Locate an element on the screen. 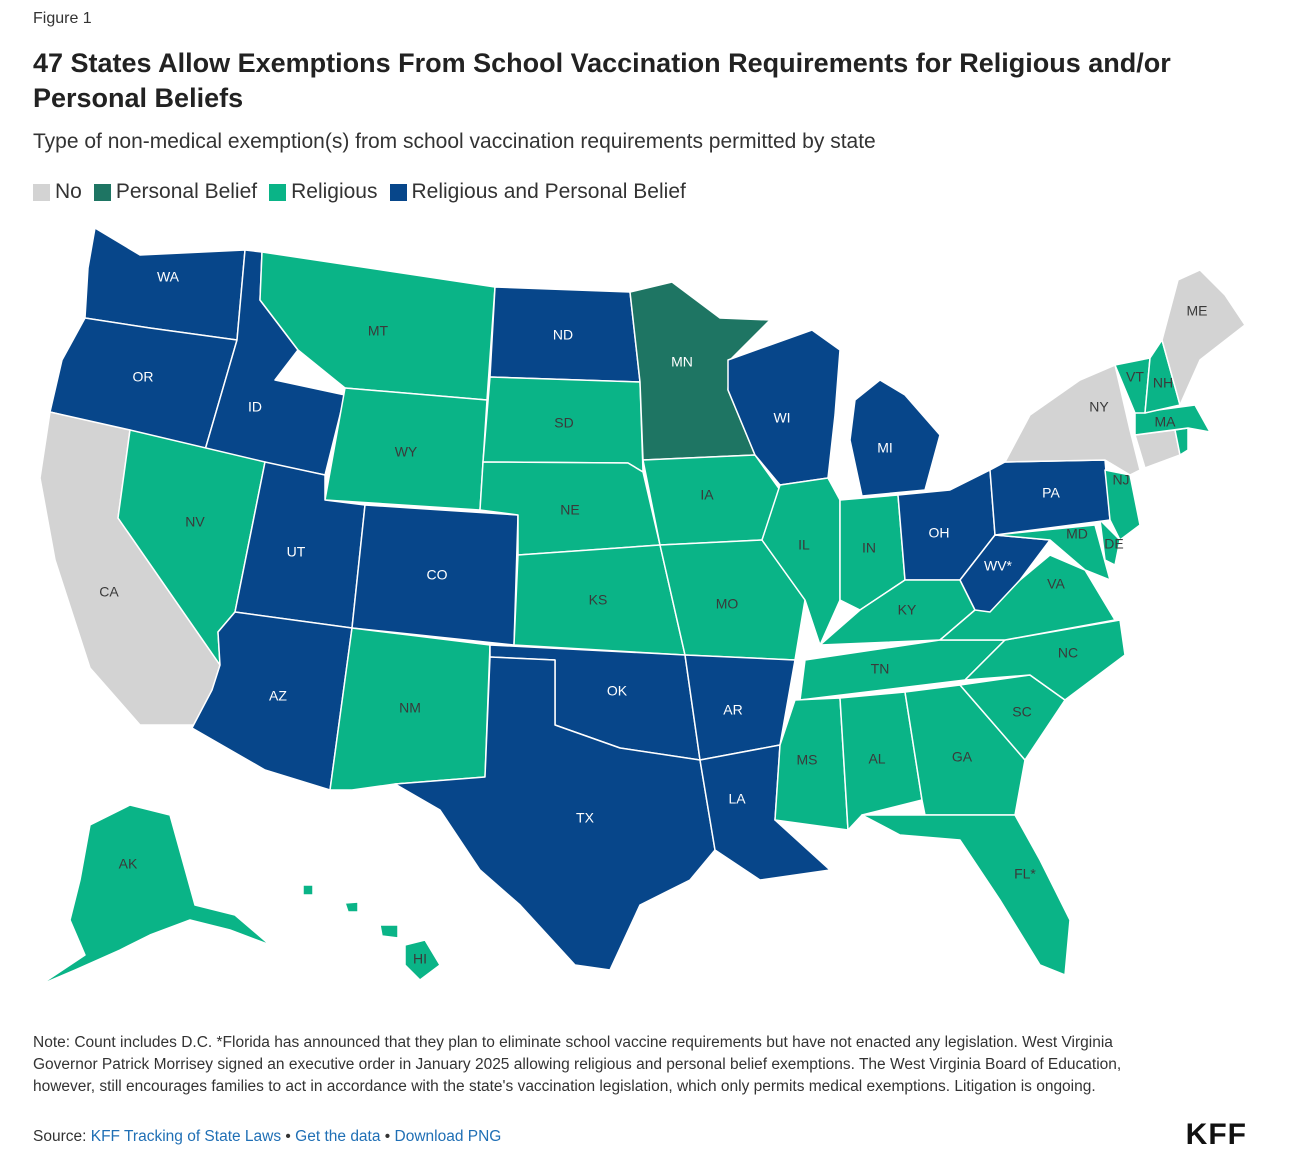  hawaii-island-kauai is located at coordinates (308, 890).